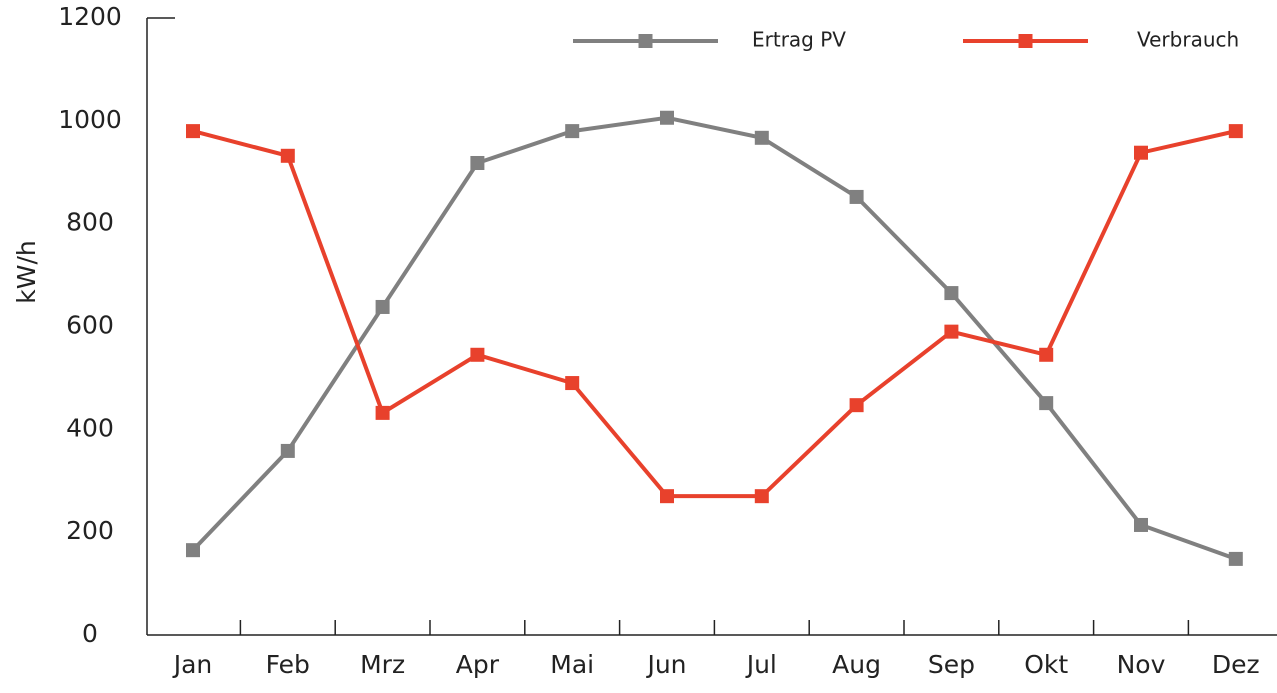 This screenshot has height=693, width=1277. What do you see at coordinates (1236, 664) in the screenshot?
I see `x-tick-label: Dez` at bounding box center [1236, 664].